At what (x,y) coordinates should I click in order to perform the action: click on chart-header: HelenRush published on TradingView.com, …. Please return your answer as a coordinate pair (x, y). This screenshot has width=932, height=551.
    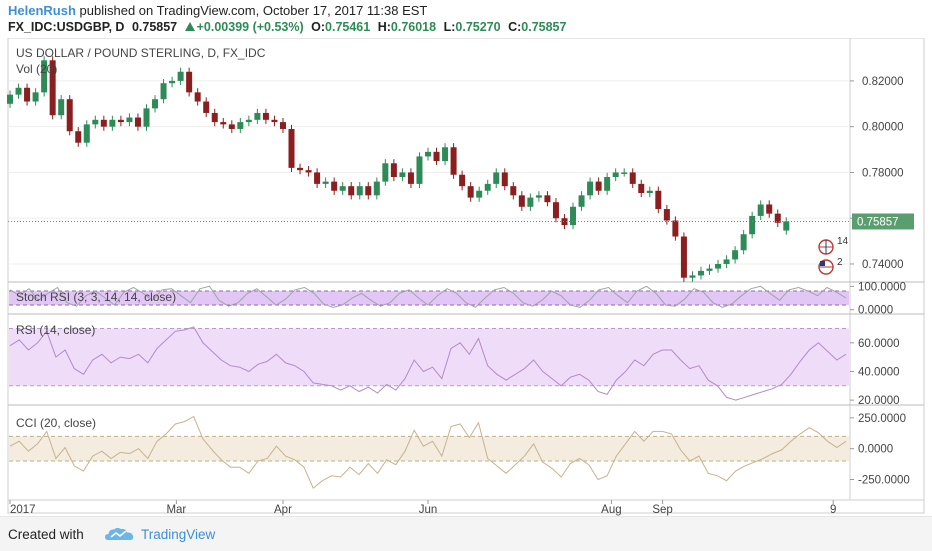
    Looking at the image, I should click on (466, 19).